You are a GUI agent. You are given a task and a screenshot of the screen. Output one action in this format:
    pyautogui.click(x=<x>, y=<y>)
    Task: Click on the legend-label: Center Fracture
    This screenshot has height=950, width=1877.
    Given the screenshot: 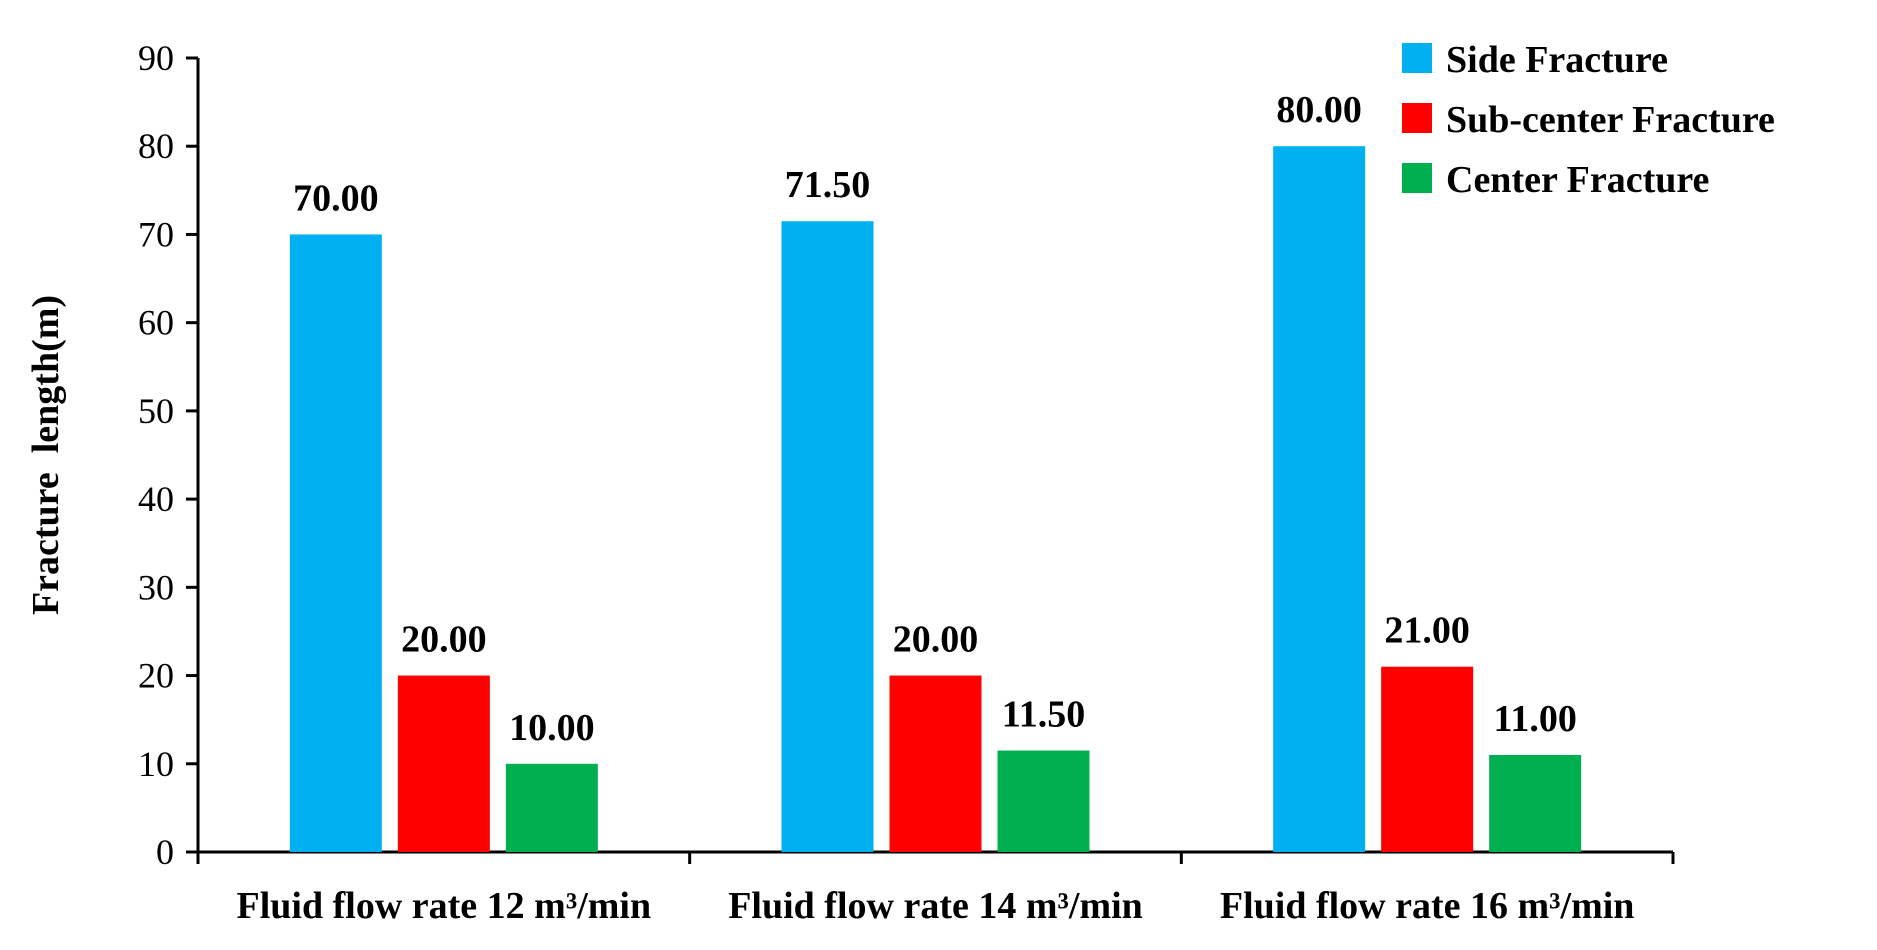 What is the action you would take?
    pyautogui.click(x=1577, y=180)
    